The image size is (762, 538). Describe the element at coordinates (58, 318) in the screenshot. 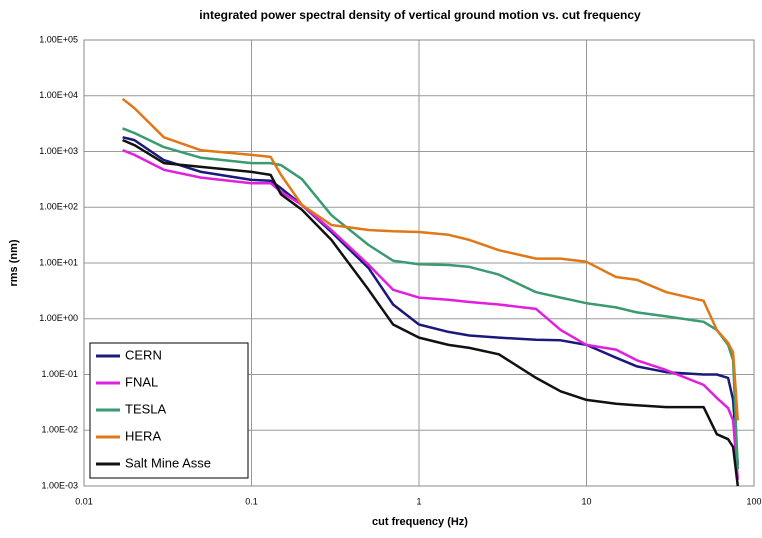

I see `y-tick-label: 1.00E+00` at that location.